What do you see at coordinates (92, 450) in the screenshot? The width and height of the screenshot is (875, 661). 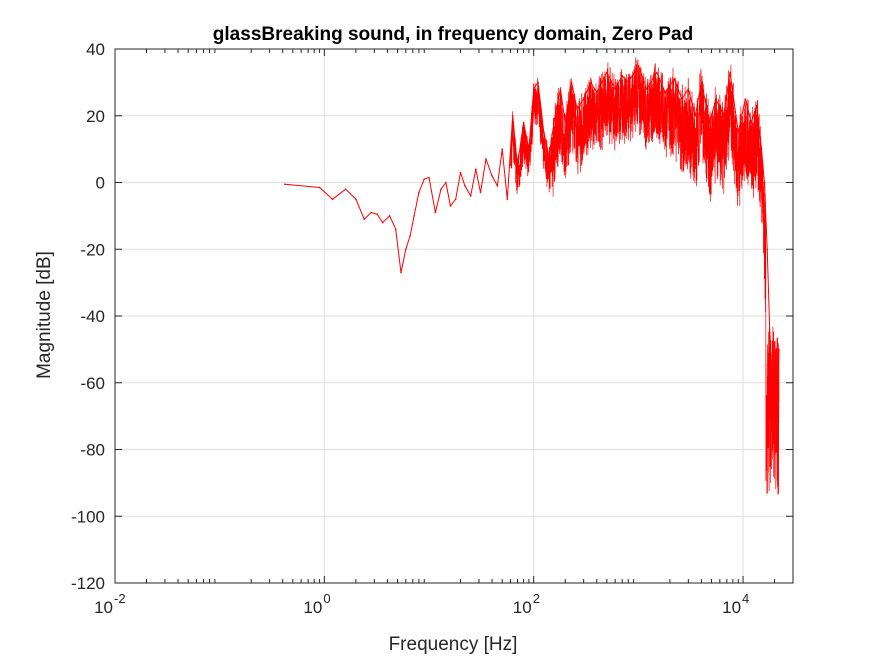 I see `y-tick-label: -80` at bounding box center [92, 450].